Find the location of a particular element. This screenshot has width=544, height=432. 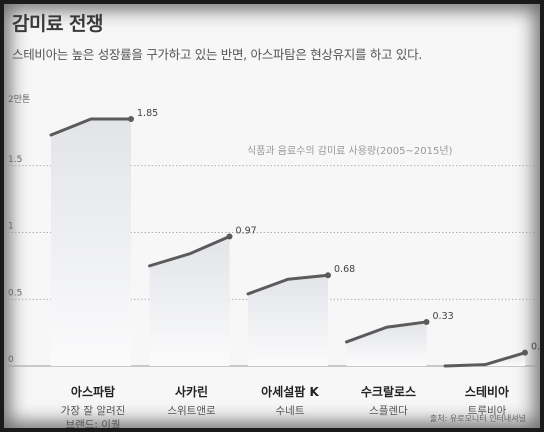

category-label: 아세설팜 K is located at coordinates (290, 391).